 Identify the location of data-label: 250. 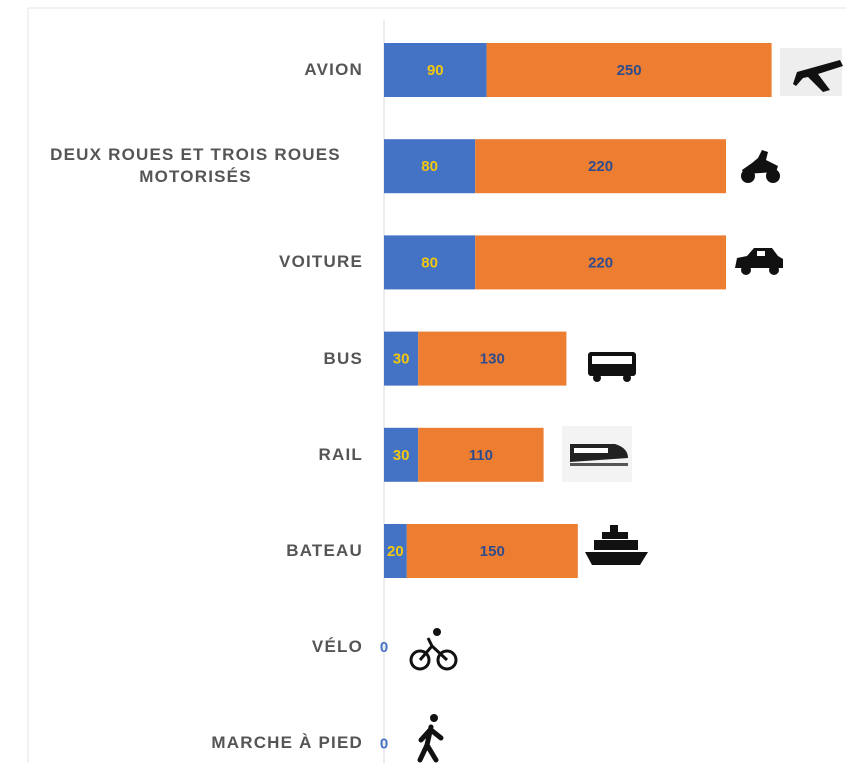
(629, 70).